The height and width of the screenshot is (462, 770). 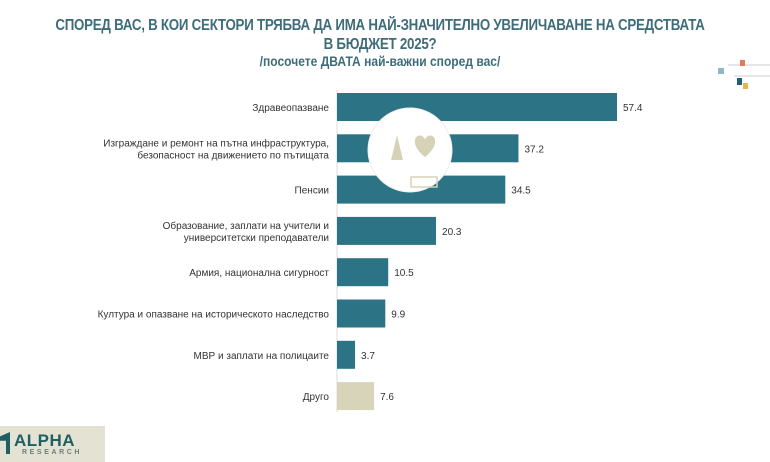 I want to click on category-label: Здравеопазване, so click(x=290, y=108).